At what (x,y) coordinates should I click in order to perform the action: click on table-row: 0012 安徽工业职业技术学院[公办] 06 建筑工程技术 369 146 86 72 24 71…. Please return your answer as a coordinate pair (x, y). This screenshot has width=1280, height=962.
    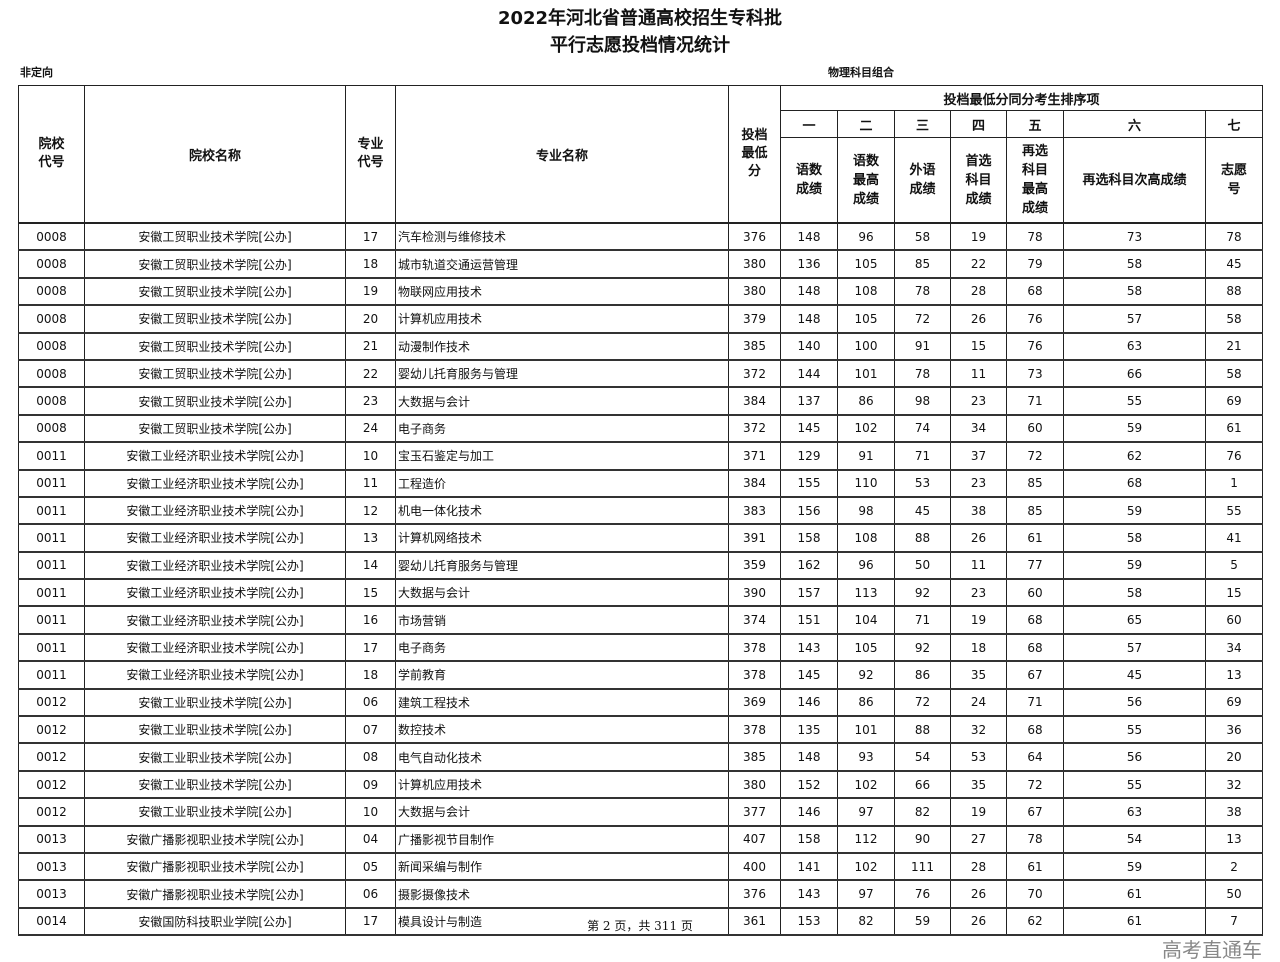
    Looking at the image, I should click on (641, 702).